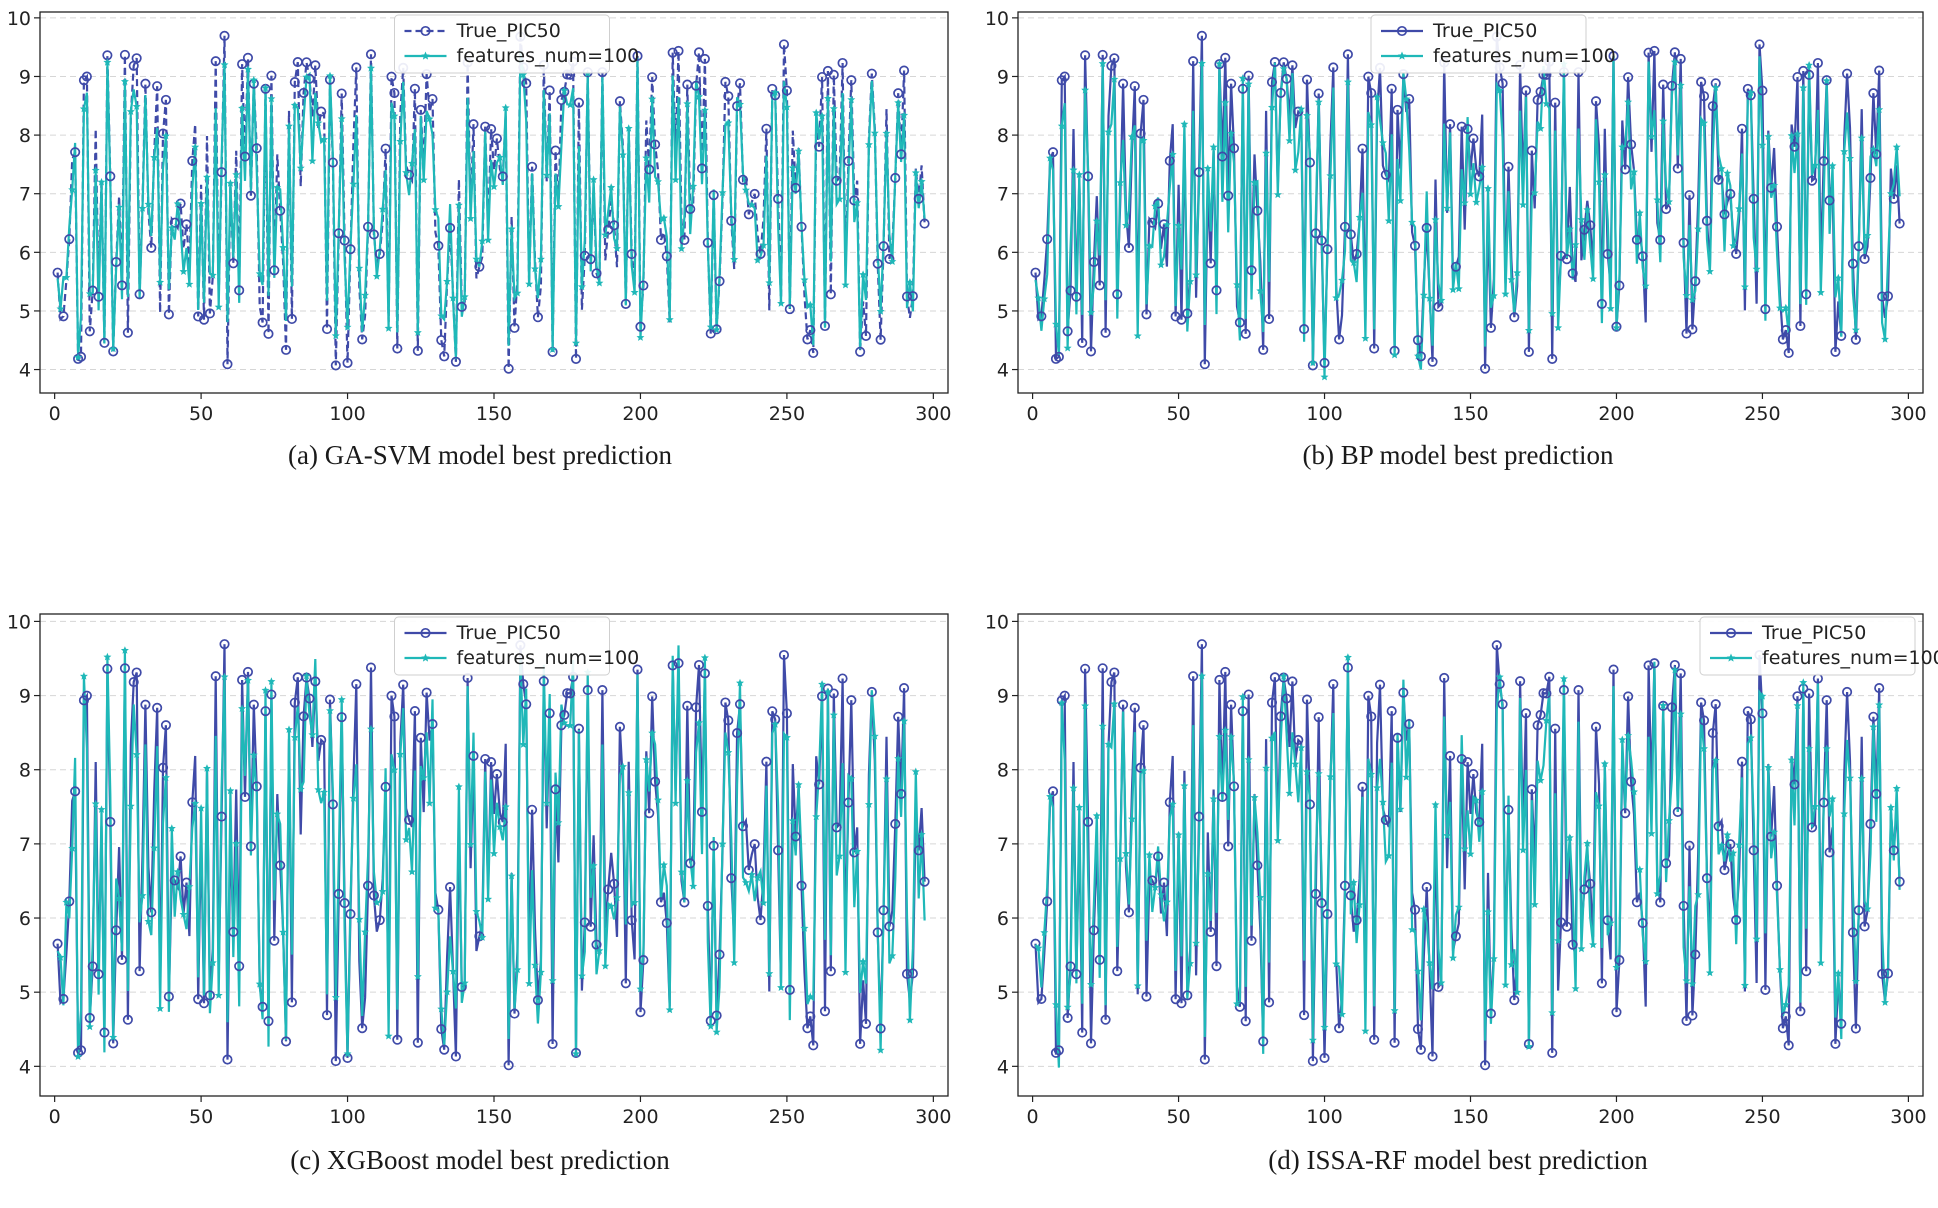 The height and width of the screenshot is (1208, 1938). Describe the element at coordinates (1003, 77) in the screenshot. I see `y-tick-label: 9` at that location.